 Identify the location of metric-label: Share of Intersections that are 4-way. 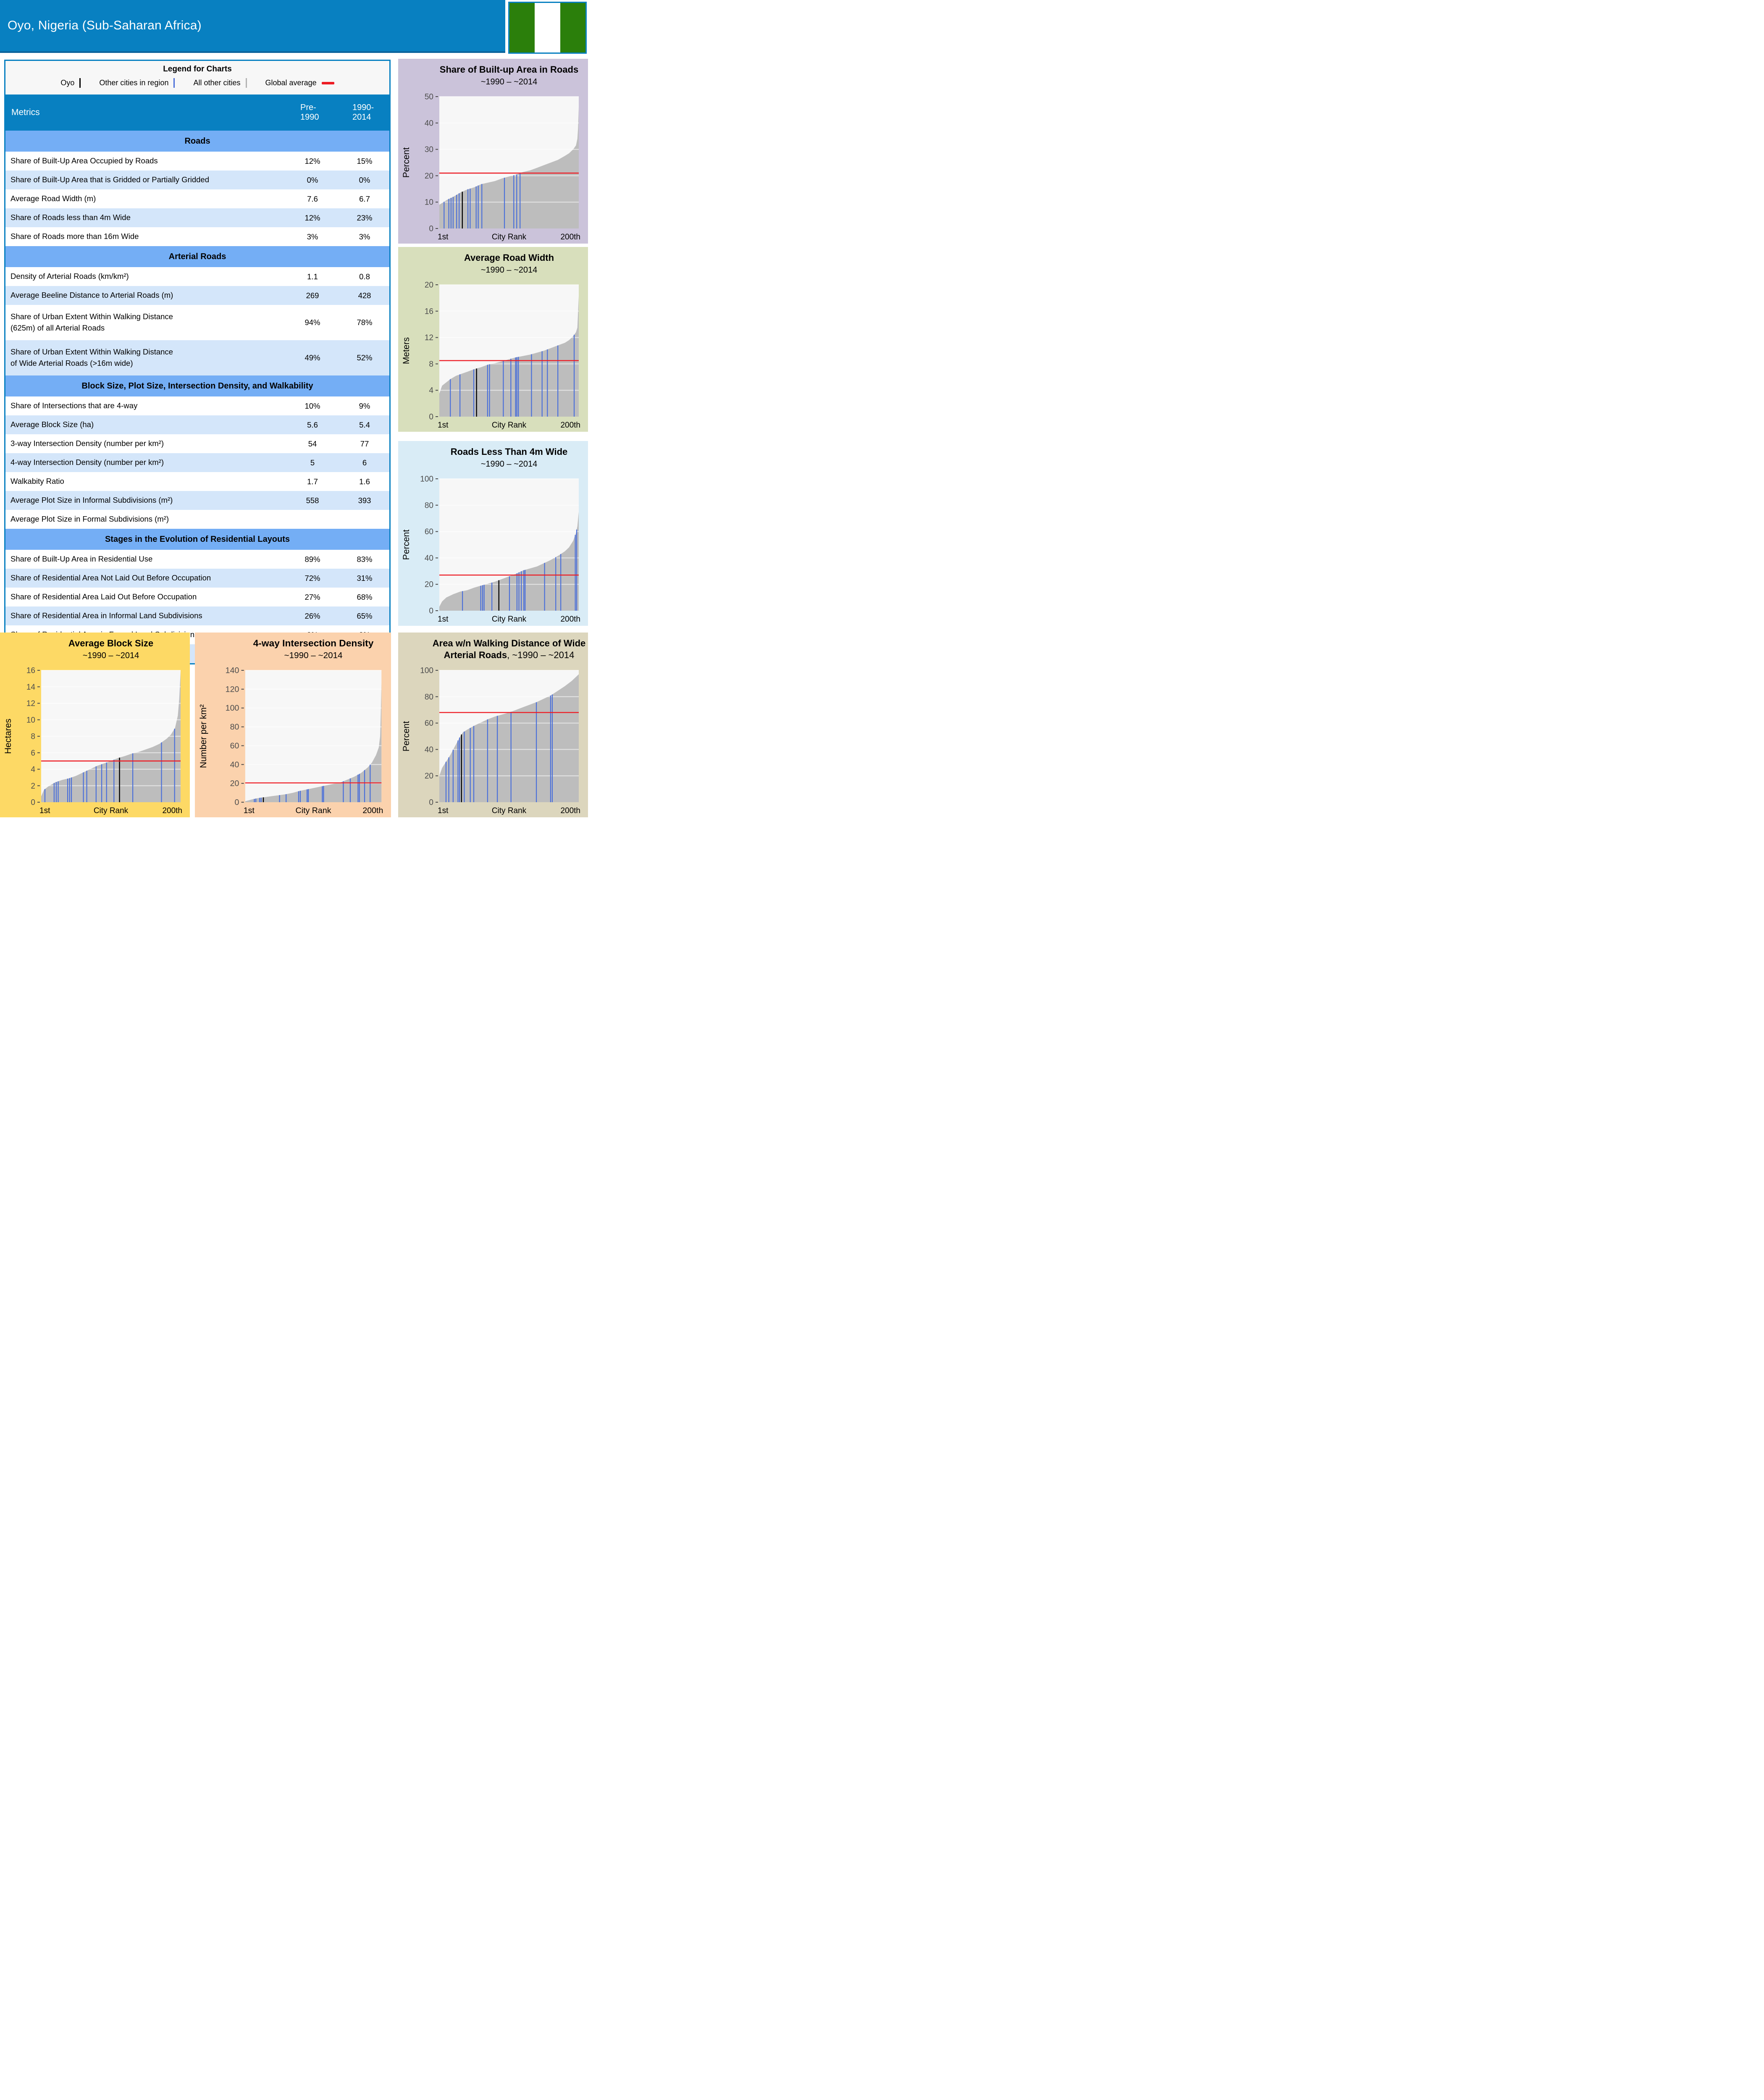
(74, 405).